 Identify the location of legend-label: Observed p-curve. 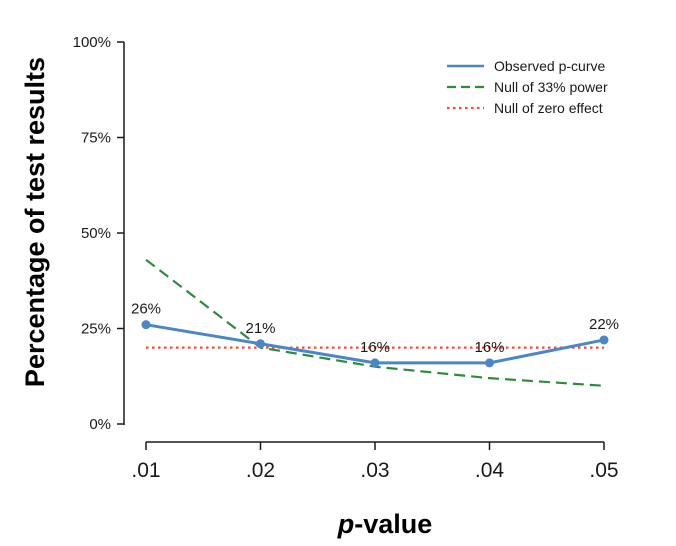
(549, 66).